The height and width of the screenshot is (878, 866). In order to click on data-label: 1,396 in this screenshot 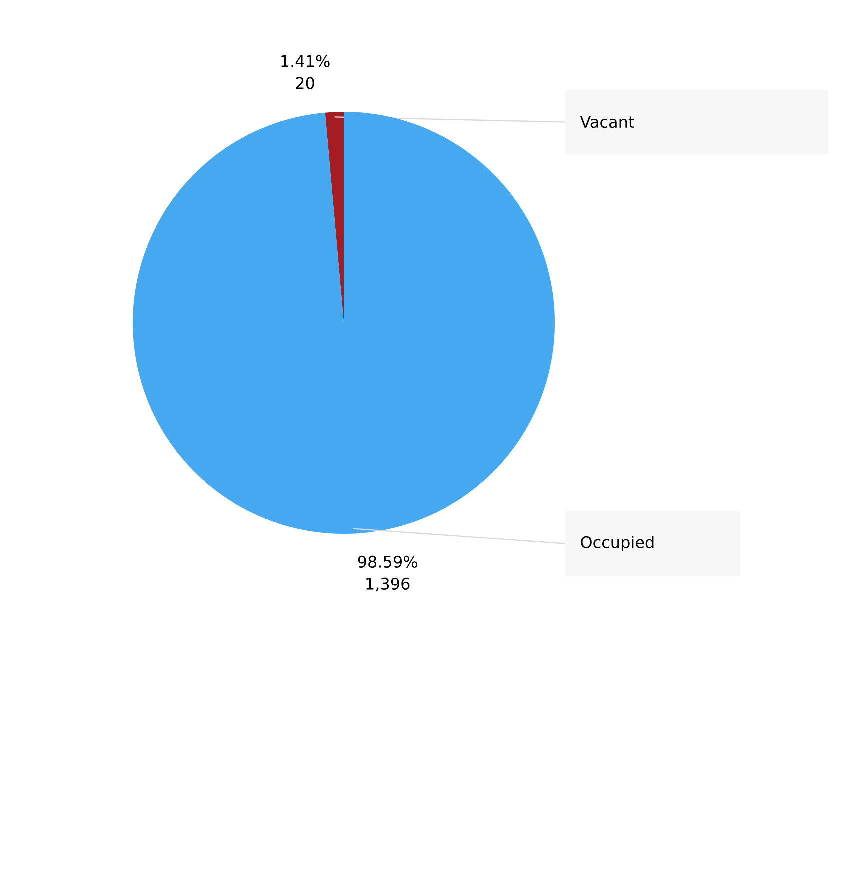, I will do `click(388, 585)`.